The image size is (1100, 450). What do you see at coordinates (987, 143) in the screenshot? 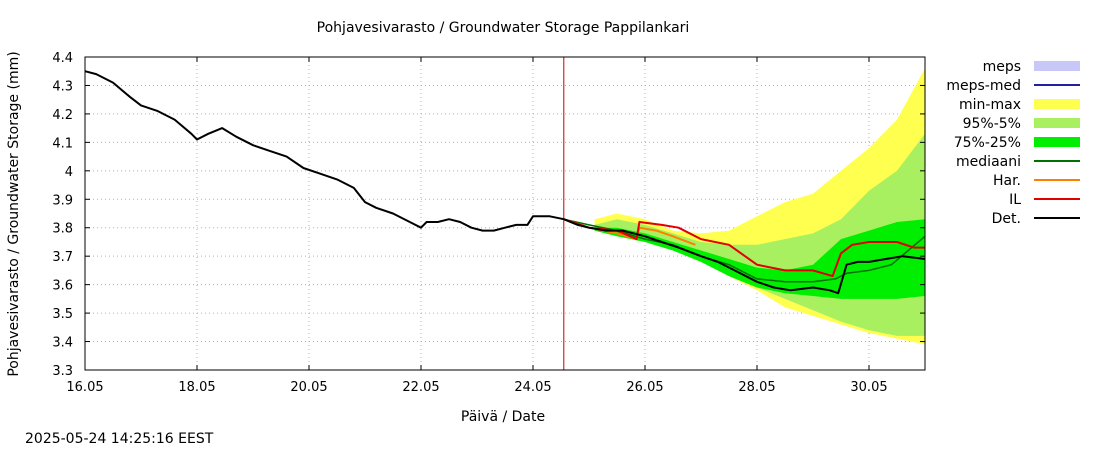
I see `legend-label-75-25: 75%-25%` at bounding box center [987, 143].